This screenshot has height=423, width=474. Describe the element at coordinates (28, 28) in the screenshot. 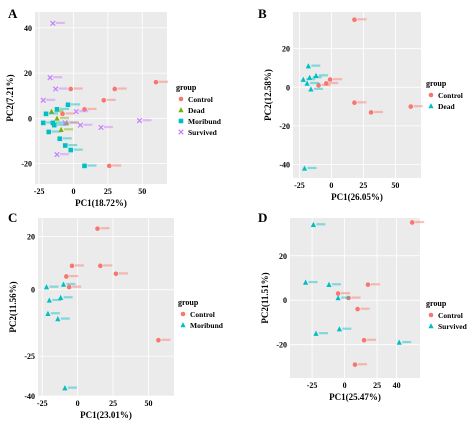

I see `y-tick-label: 40` at that location.